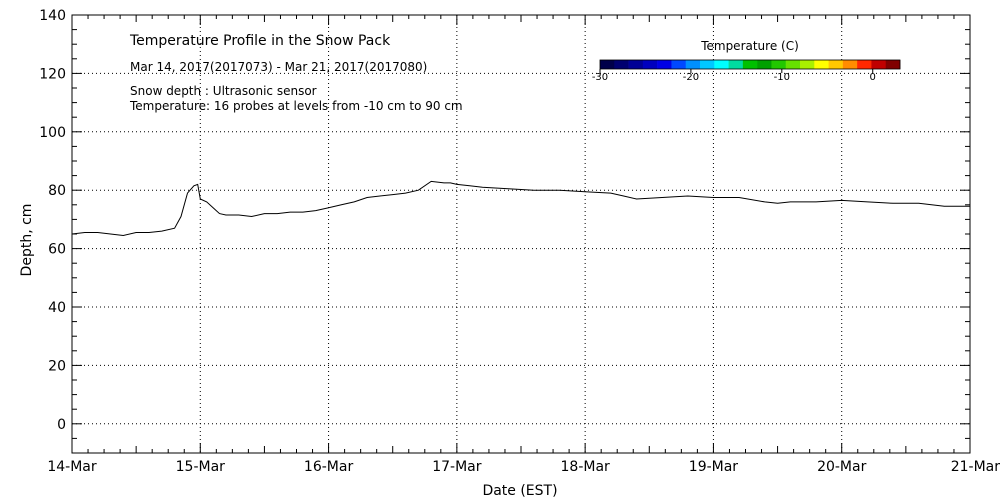 The width and height of the screenshot is (1000, 500). Describe the element at coordinates (520, 208) in the screenshot. I see `snow-depth-line` at that location.